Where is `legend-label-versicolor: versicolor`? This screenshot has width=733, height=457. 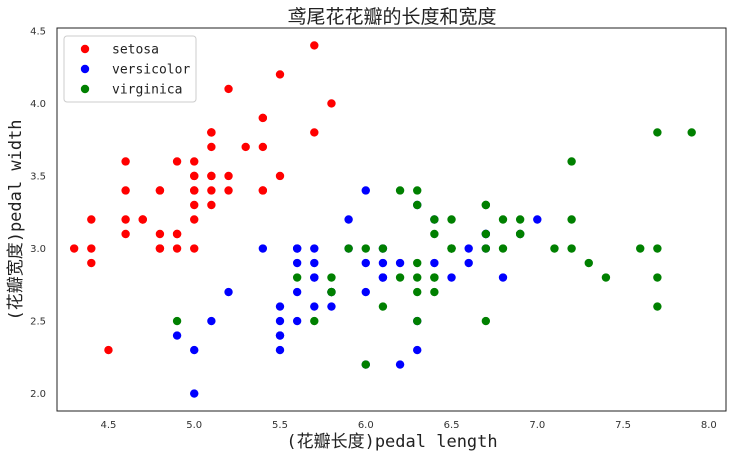
legend-label-versicolor: versicolor is located at coordinates (151, 70).